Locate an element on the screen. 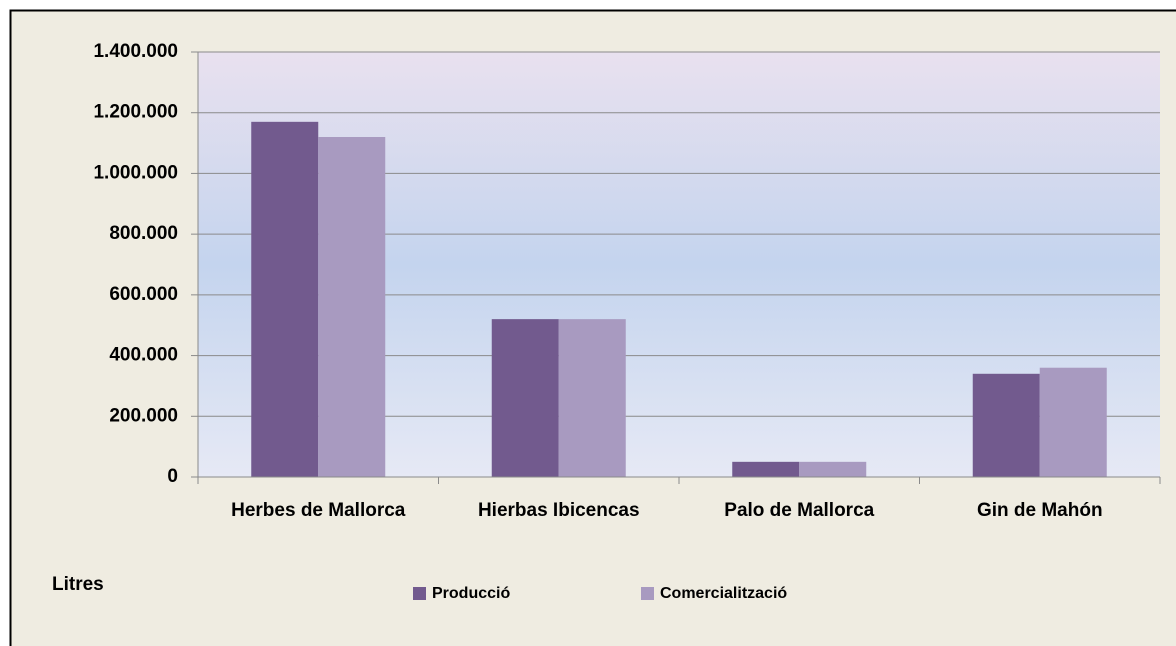  x-tick-label: Gin de Mahón is located at coordinates (1040, 510).